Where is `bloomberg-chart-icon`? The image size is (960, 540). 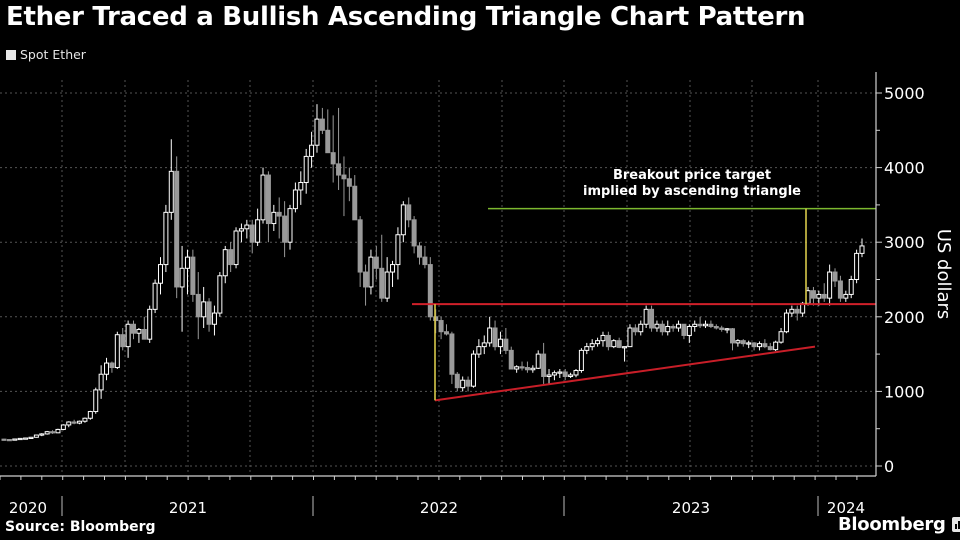
bloomberg-chart-icon is located at coordinates (955, 524).